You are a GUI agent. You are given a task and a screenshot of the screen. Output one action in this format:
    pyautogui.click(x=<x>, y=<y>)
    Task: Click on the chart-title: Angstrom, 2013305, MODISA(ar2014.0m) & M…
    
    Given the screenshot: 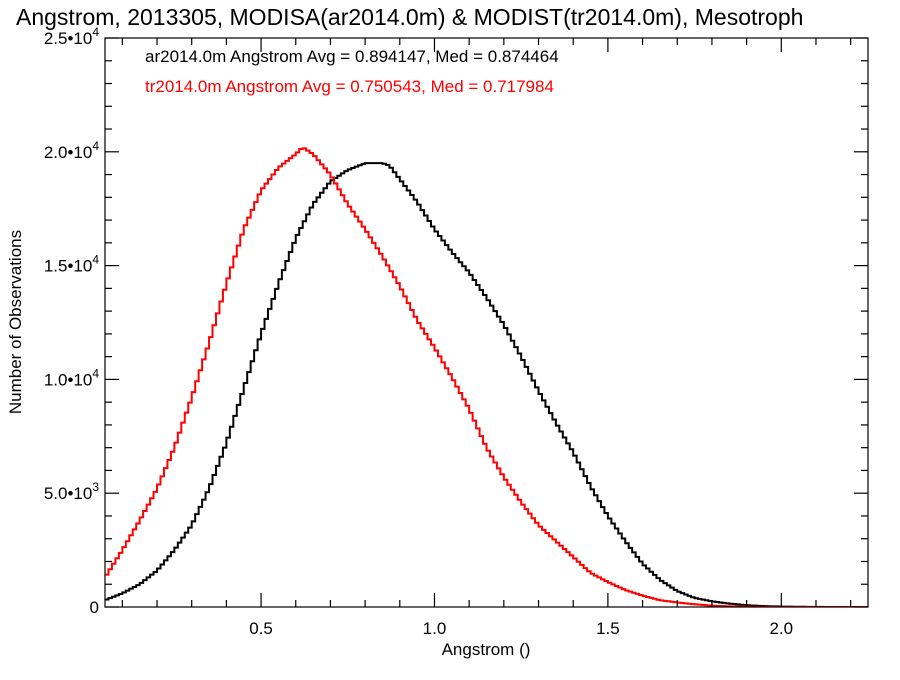 What is the action you would take?
    pyautogui.click(x=409, y=17)
    